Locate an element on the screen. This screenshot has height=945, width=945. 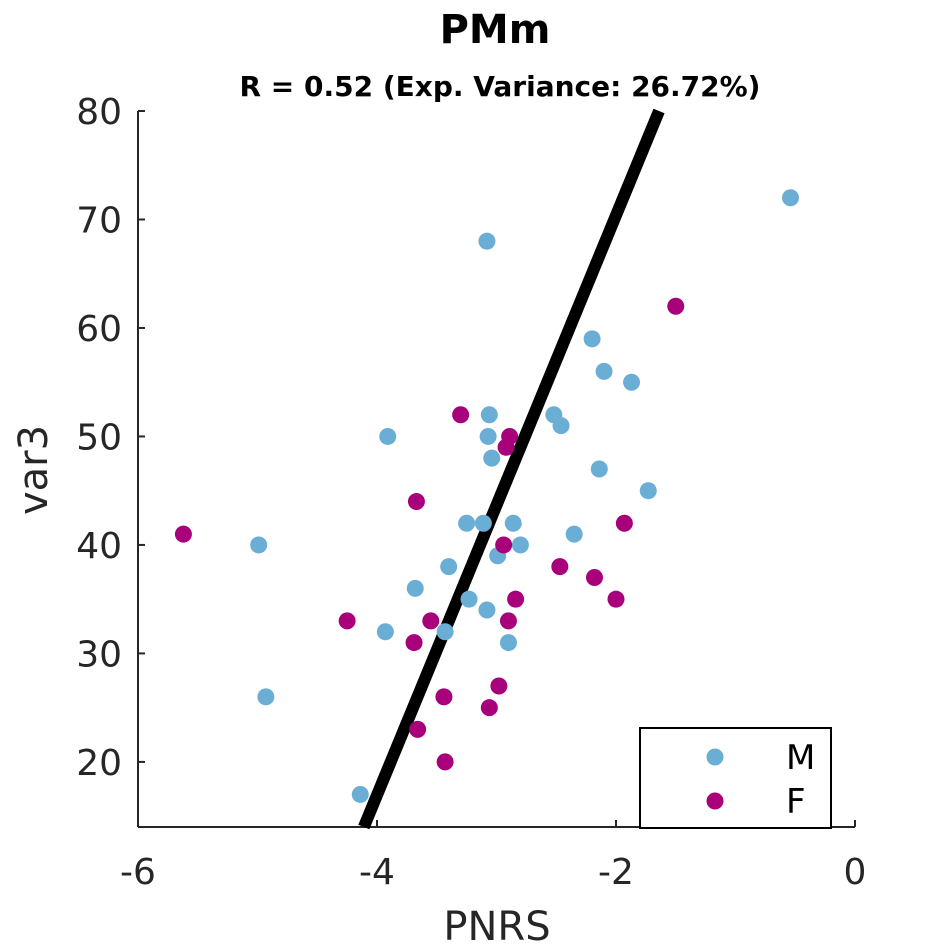
legend-box is located at coordinates (735, 778).